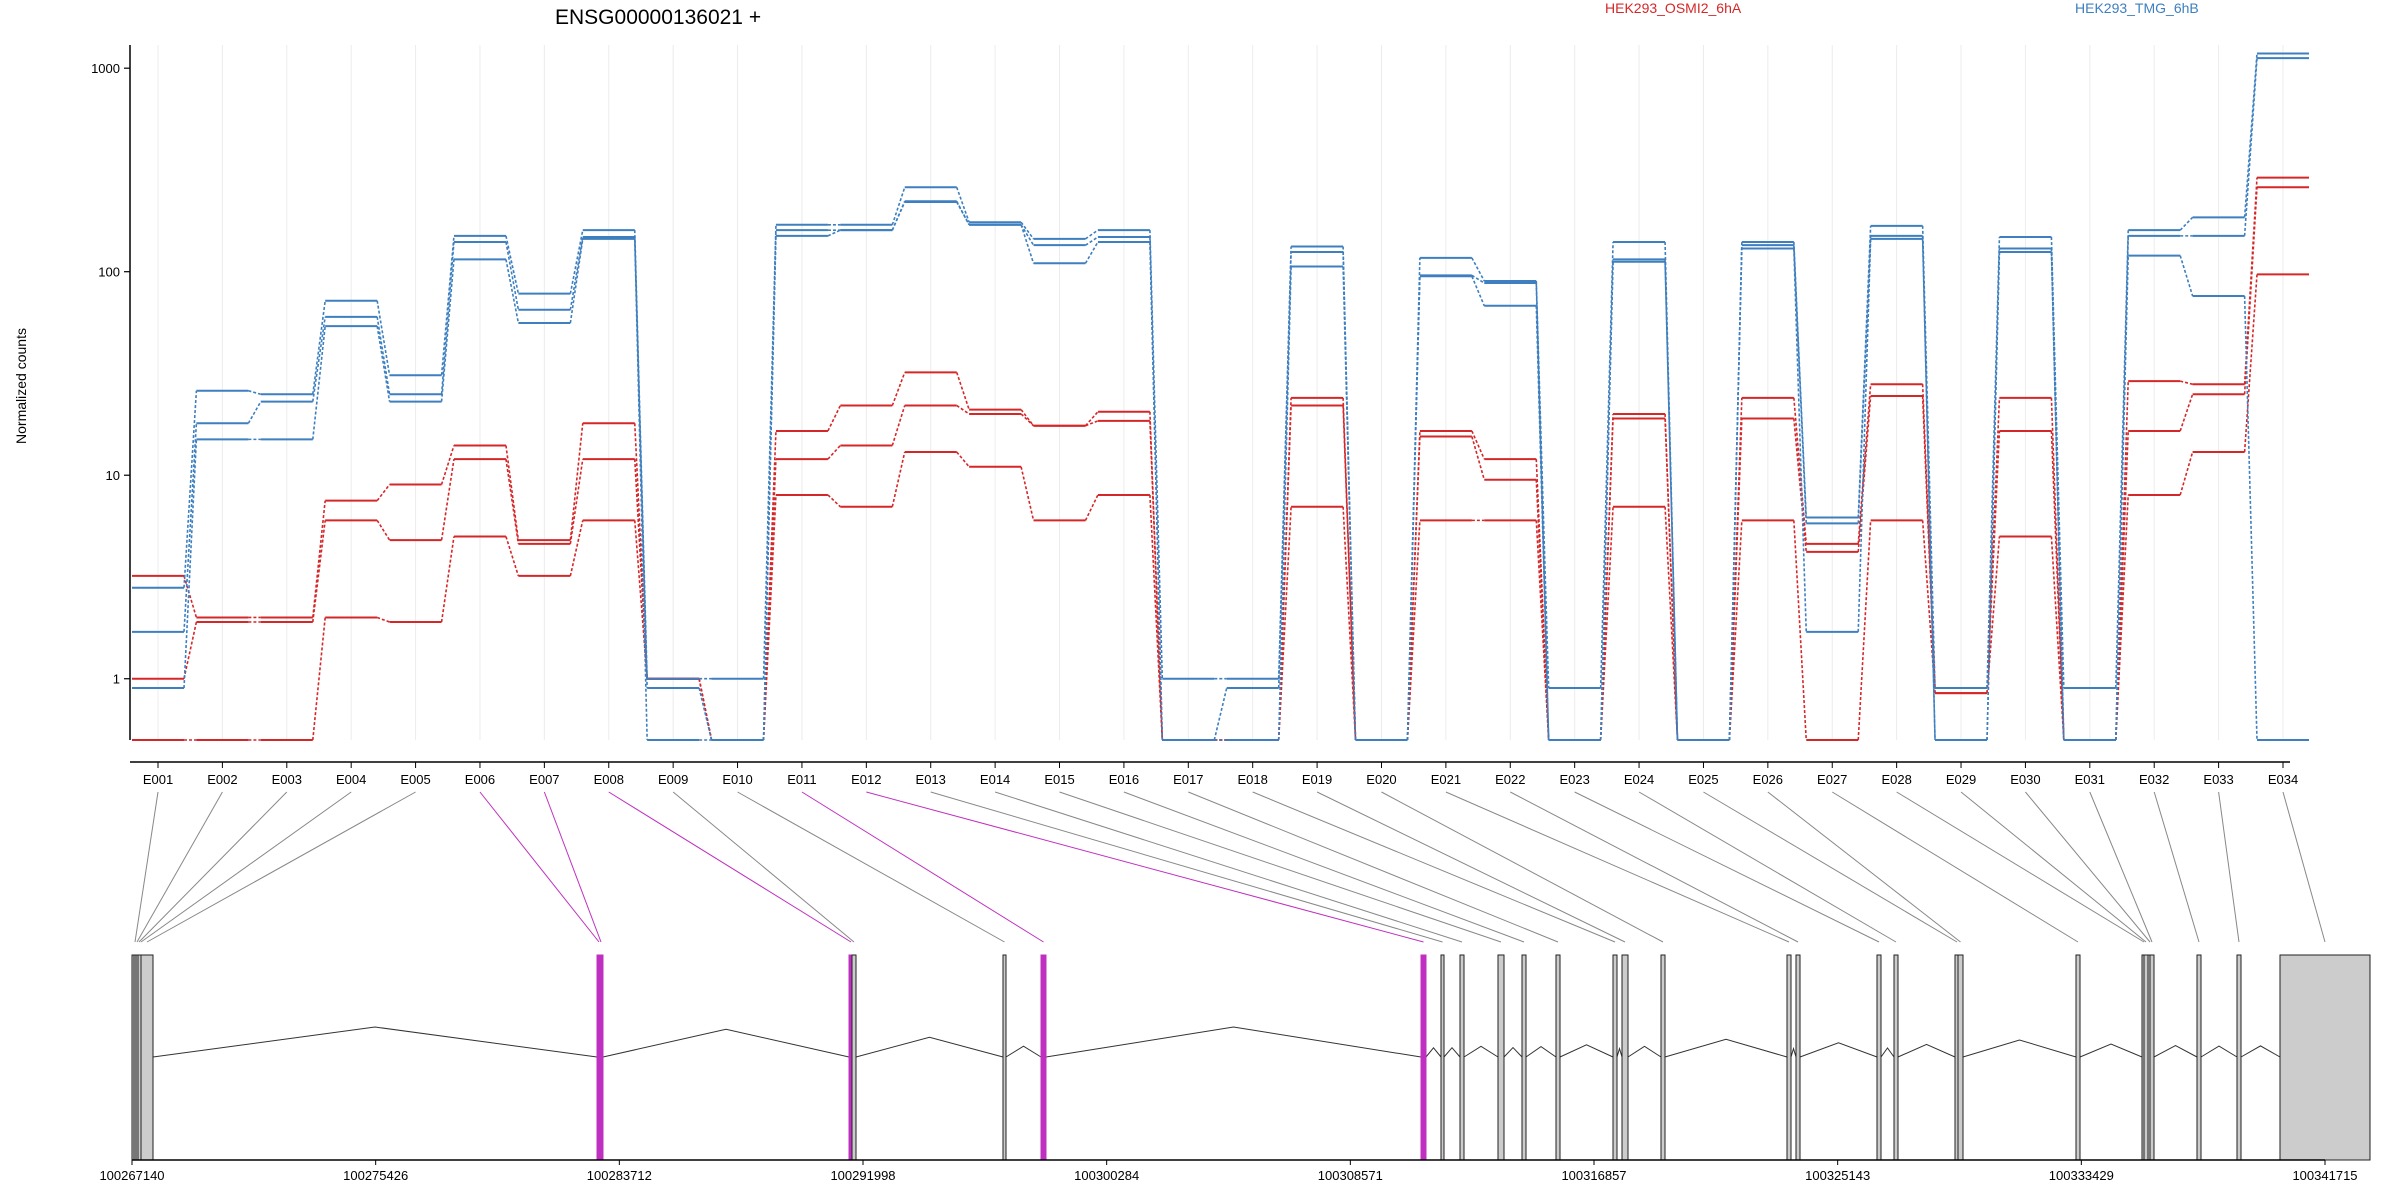 The image size is (2400, 1200). What do you see at coordinates (1928, 607) in the screenshot?
I see `series-3-link-e028` at bounding box center [1928, 607].